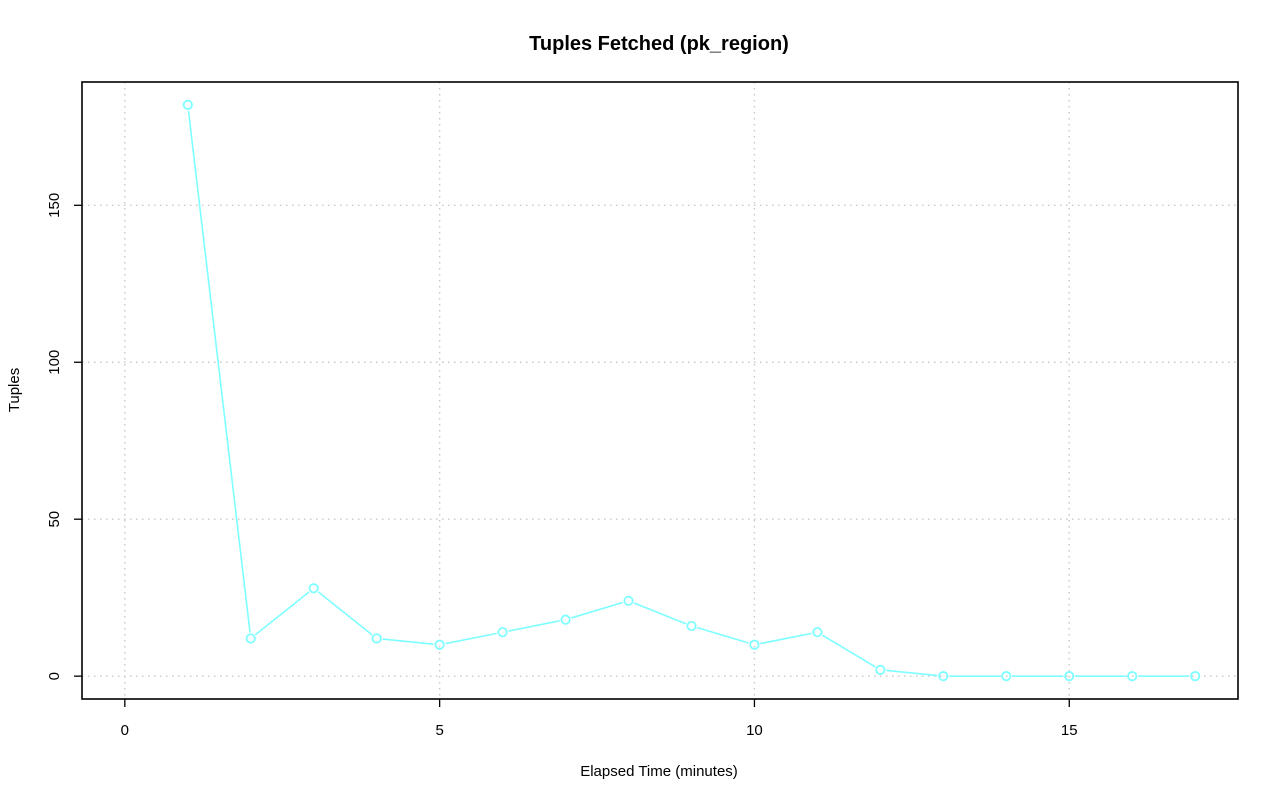  Describe the element at coordinates (54, 205) in the screenshot. I see `y-tick-label: 150` at that location.